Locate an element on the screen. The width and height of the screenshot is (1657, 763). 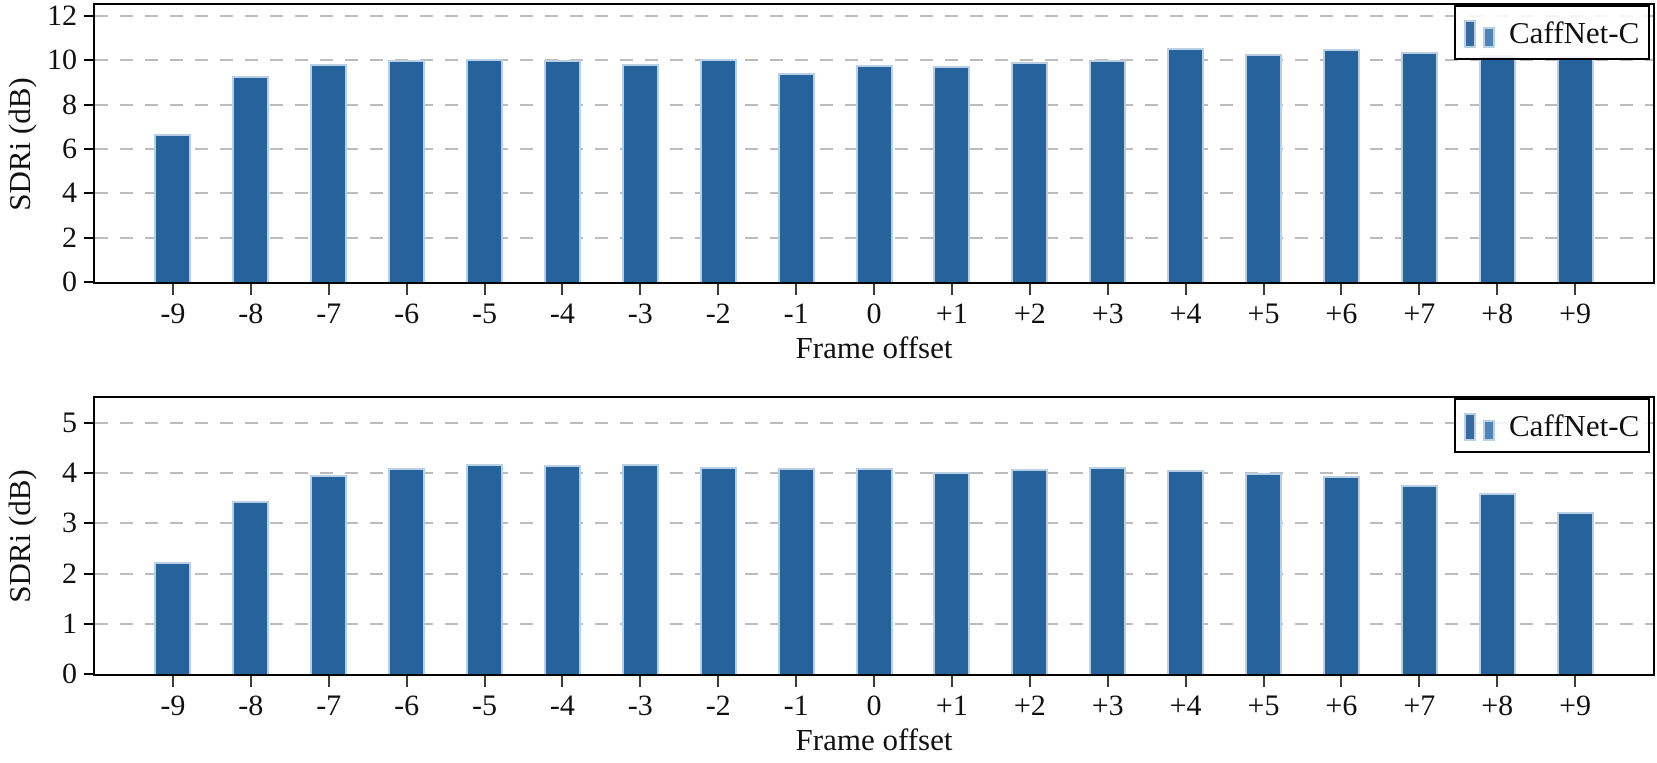
y-tick-label: 12 is located at coordinates (62, 16).